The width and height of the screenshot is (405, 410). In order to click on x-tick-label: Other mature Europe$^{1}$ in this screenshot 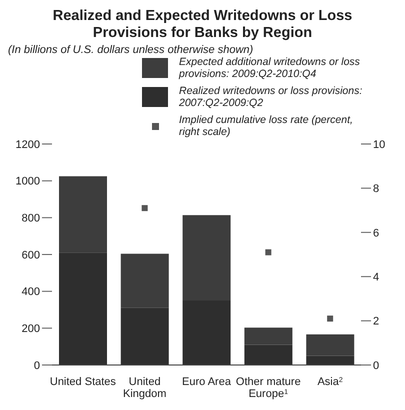, I will do `click(268, 388)`.